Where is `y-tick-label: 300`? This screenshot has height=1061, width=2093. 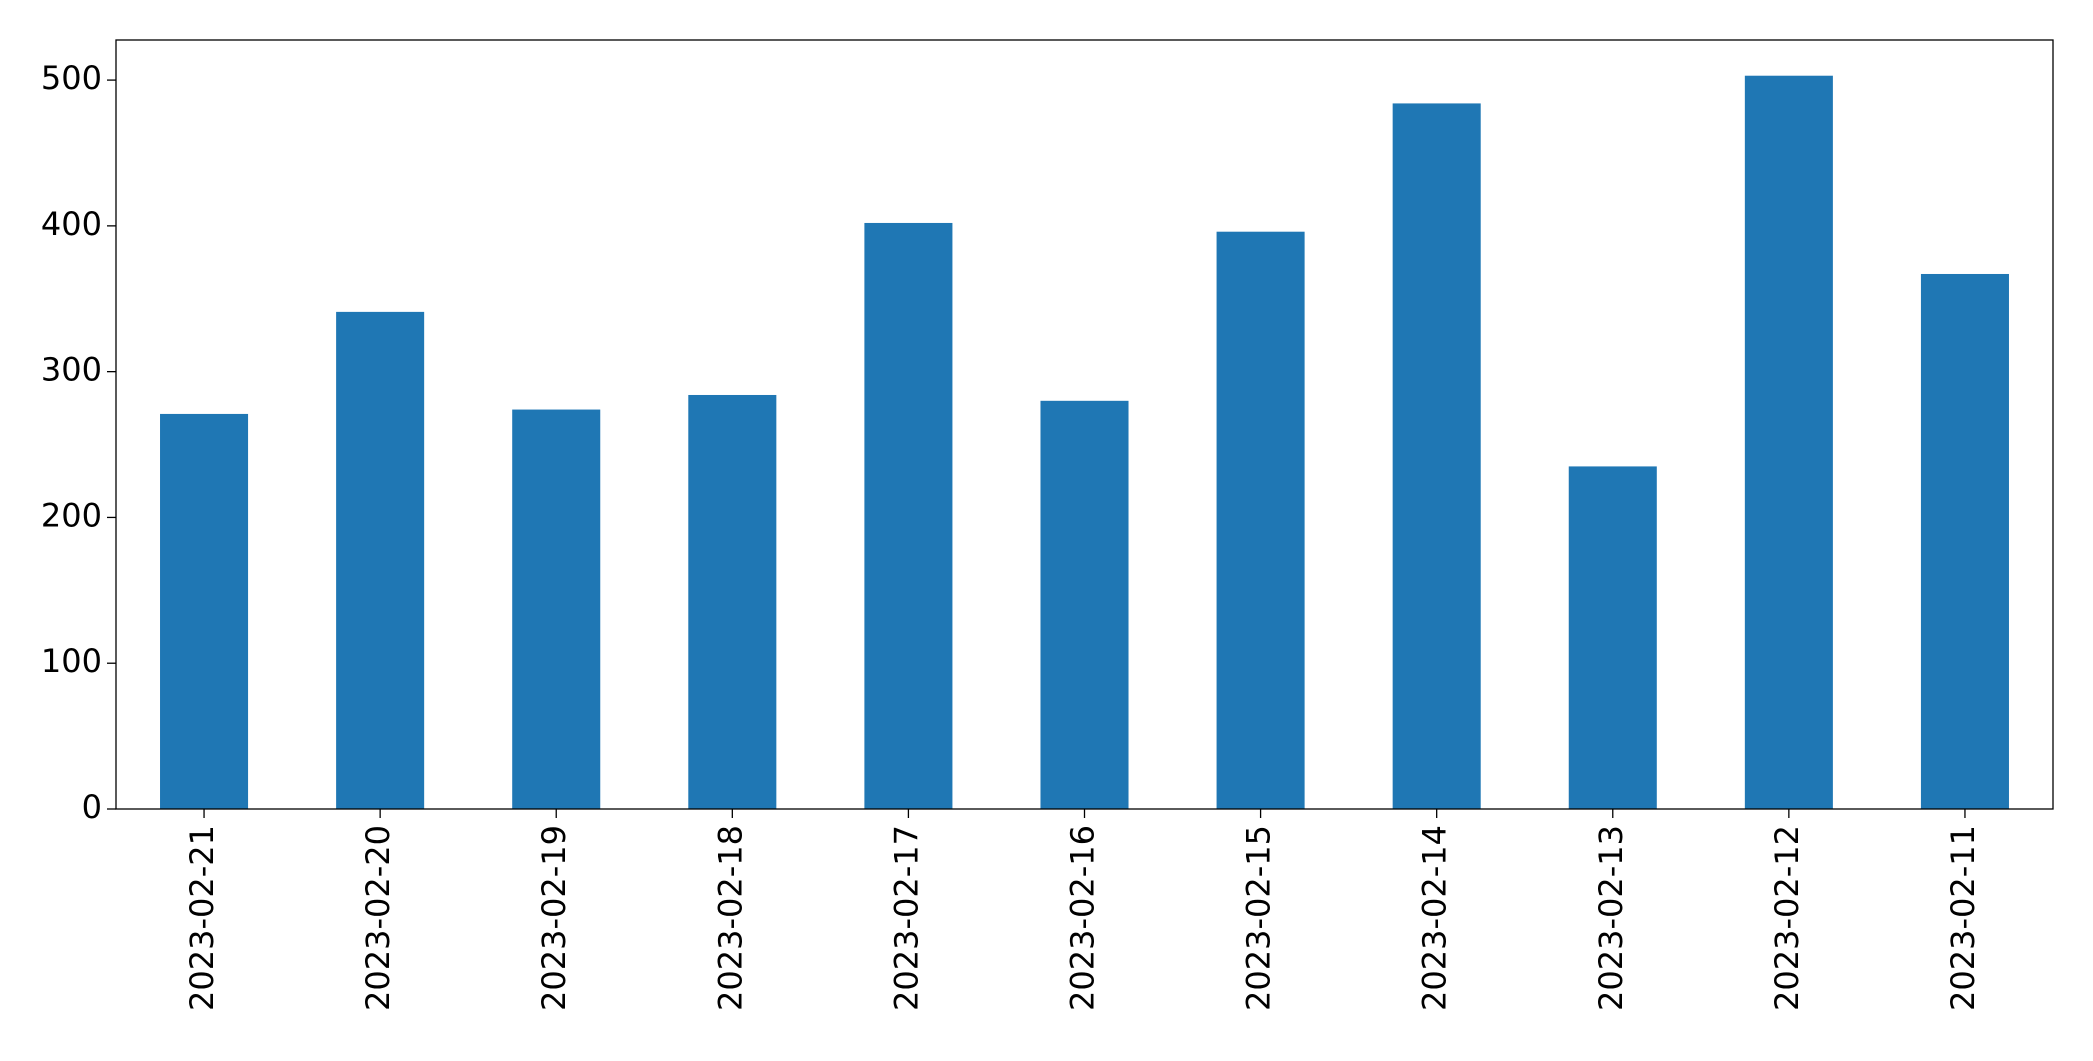
y-tick-label: 300 is located at coordinates (71, 370).